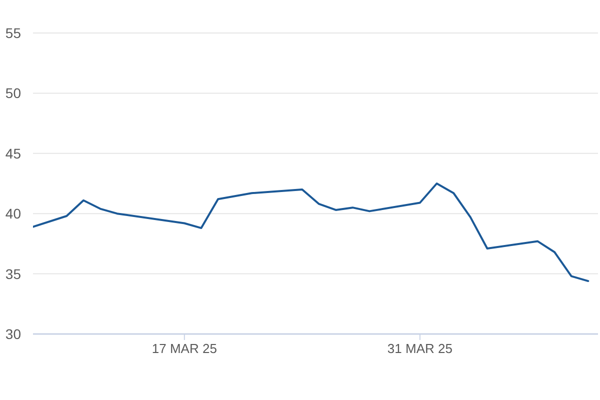  I want to click on y-tick-label: 50, so click(13, 93).